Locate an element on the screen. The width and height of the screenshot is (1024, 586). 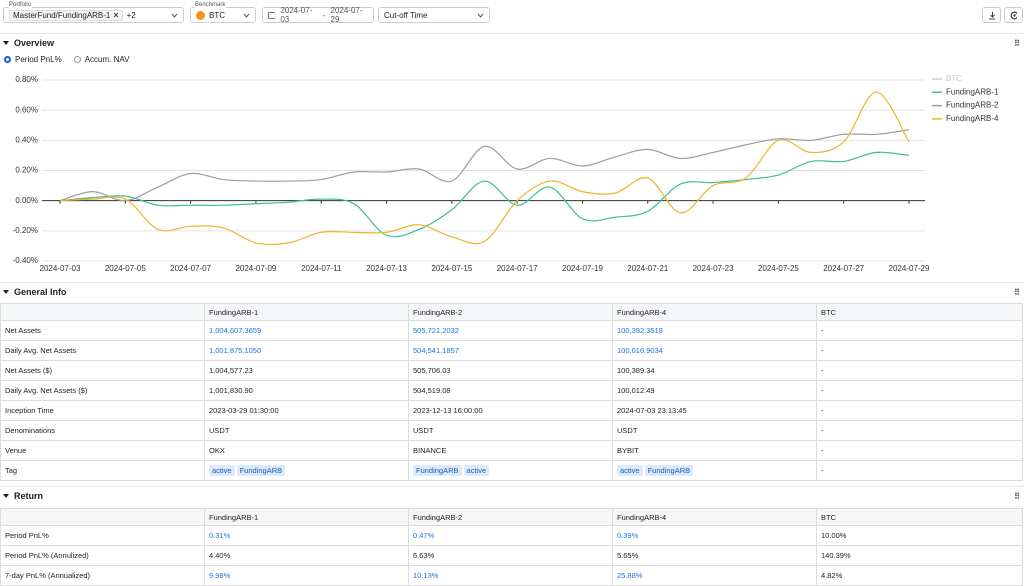
y-tick-label: 0.80% is located at coordinates (26, 79).